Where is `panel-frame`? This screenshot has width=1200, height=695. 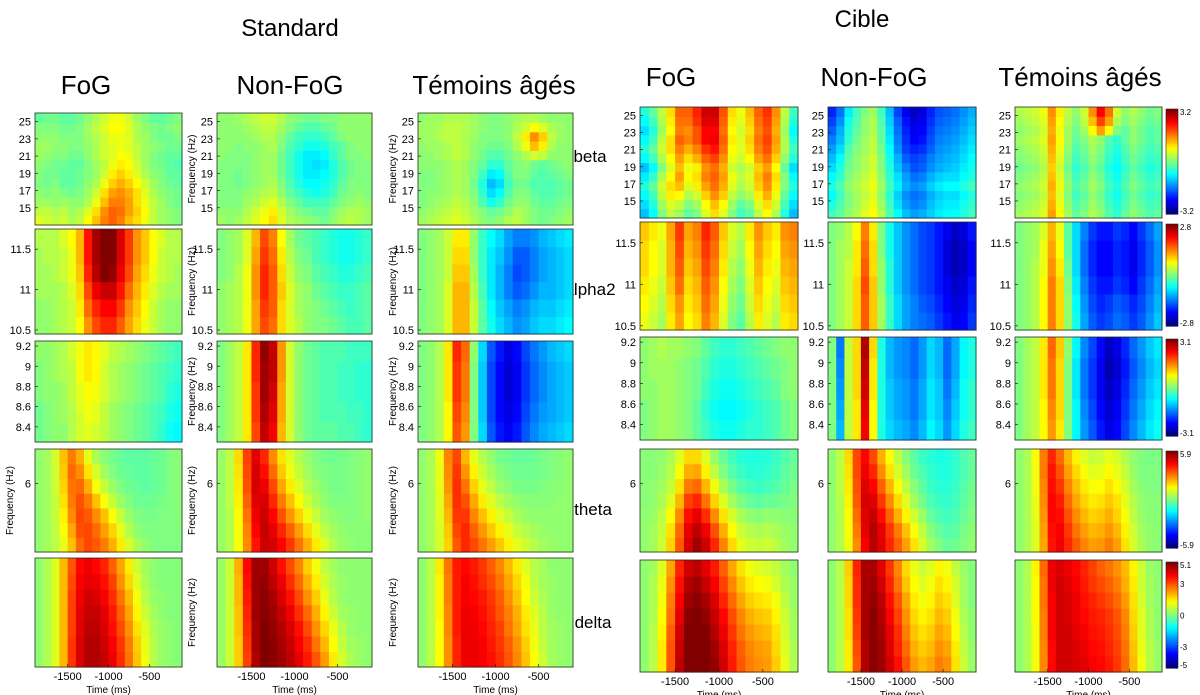 panel-frame is located at coordinates (719, 162).